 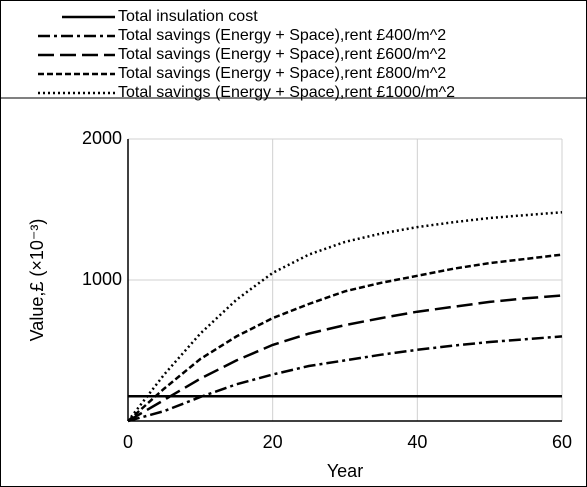 I want to click on x-tick-label: 0, so click(x=128, y=442).